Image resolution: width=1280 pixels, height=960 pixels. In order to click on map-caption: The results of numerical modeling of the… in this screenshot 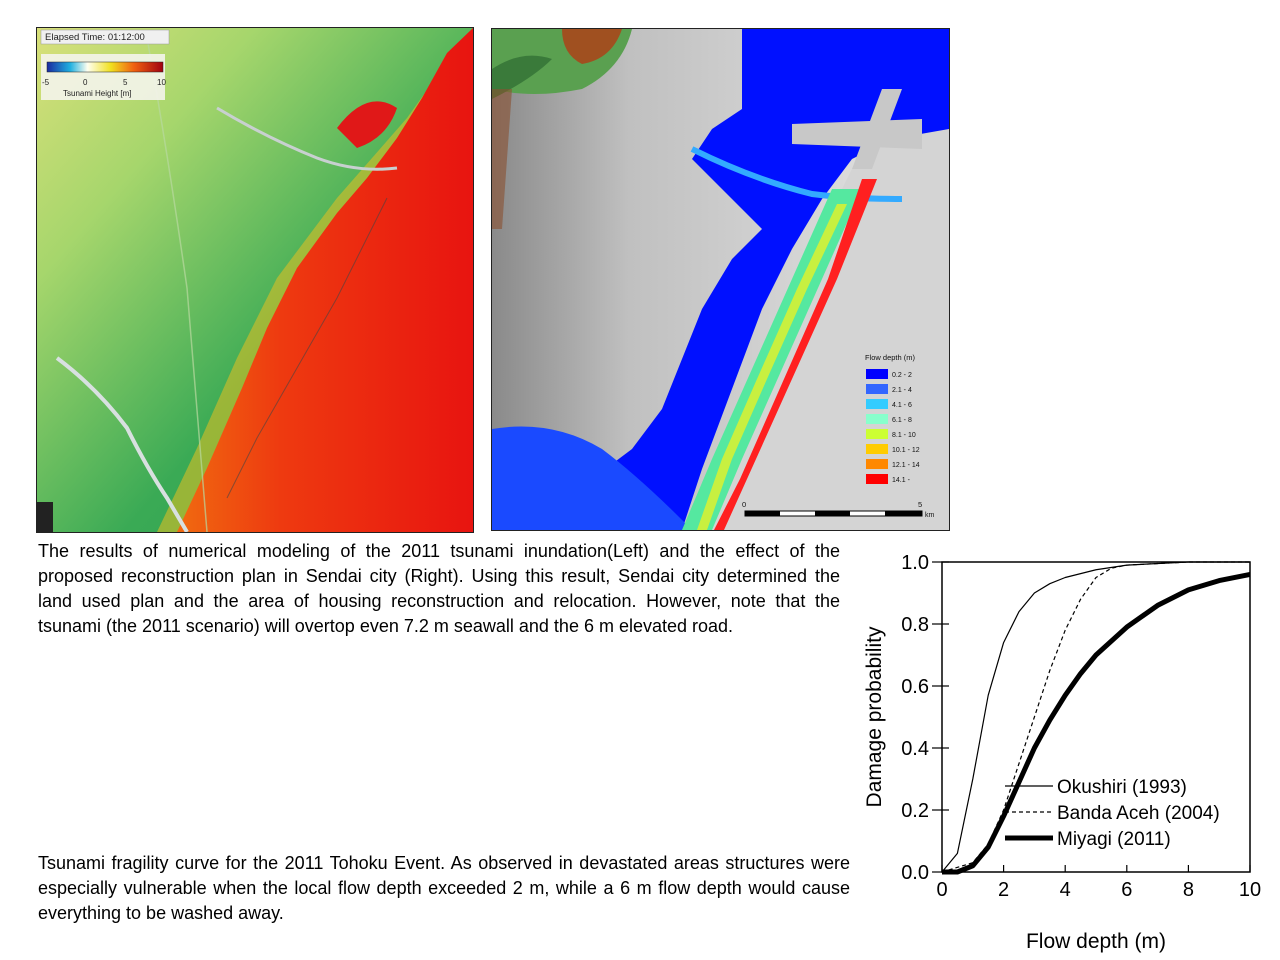, I will do `click(439, 588)`.